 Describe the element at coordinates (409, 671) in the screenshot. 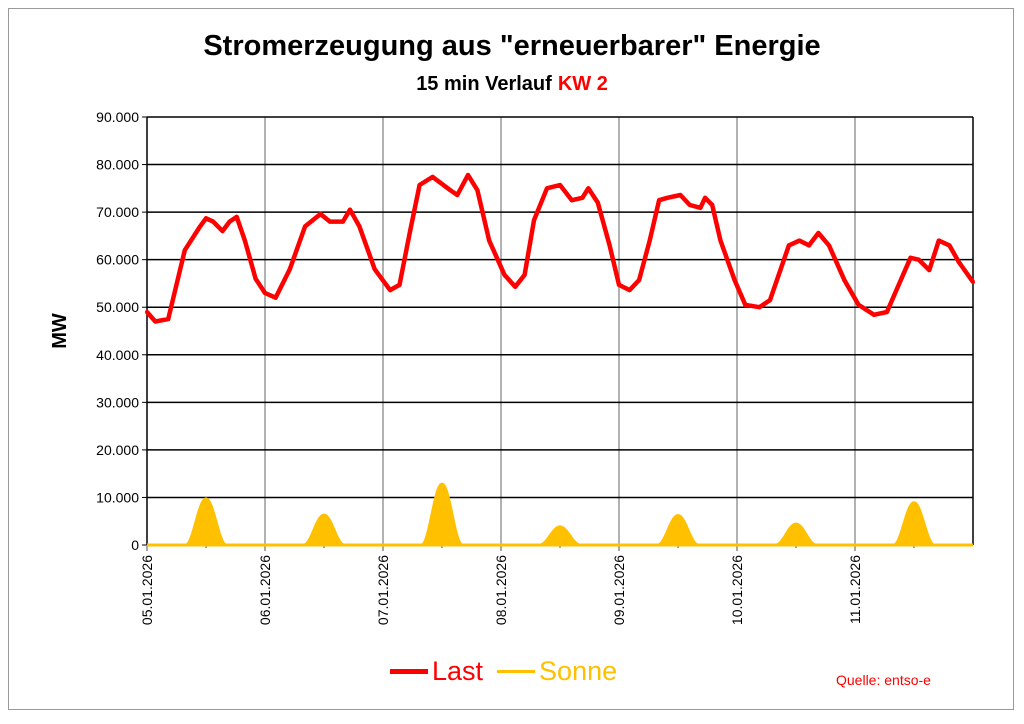

I see `legend-swatch-last` at that location.